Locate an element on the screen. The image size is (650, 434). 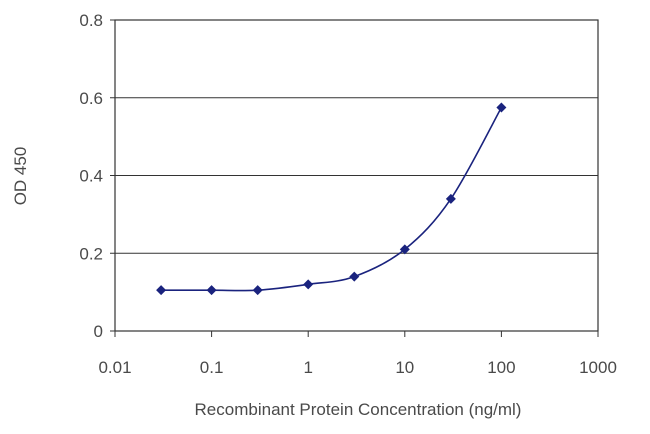
y-tick-label: 0.6 is located at coordinates (91, 98).